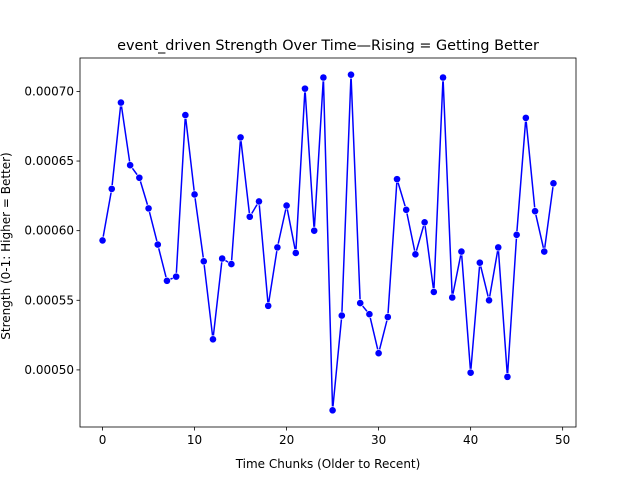  What do you see at coordinates (562, 440) in the screenshot?
I see `x-tick-label: 50` at bounding box center [562, 440].